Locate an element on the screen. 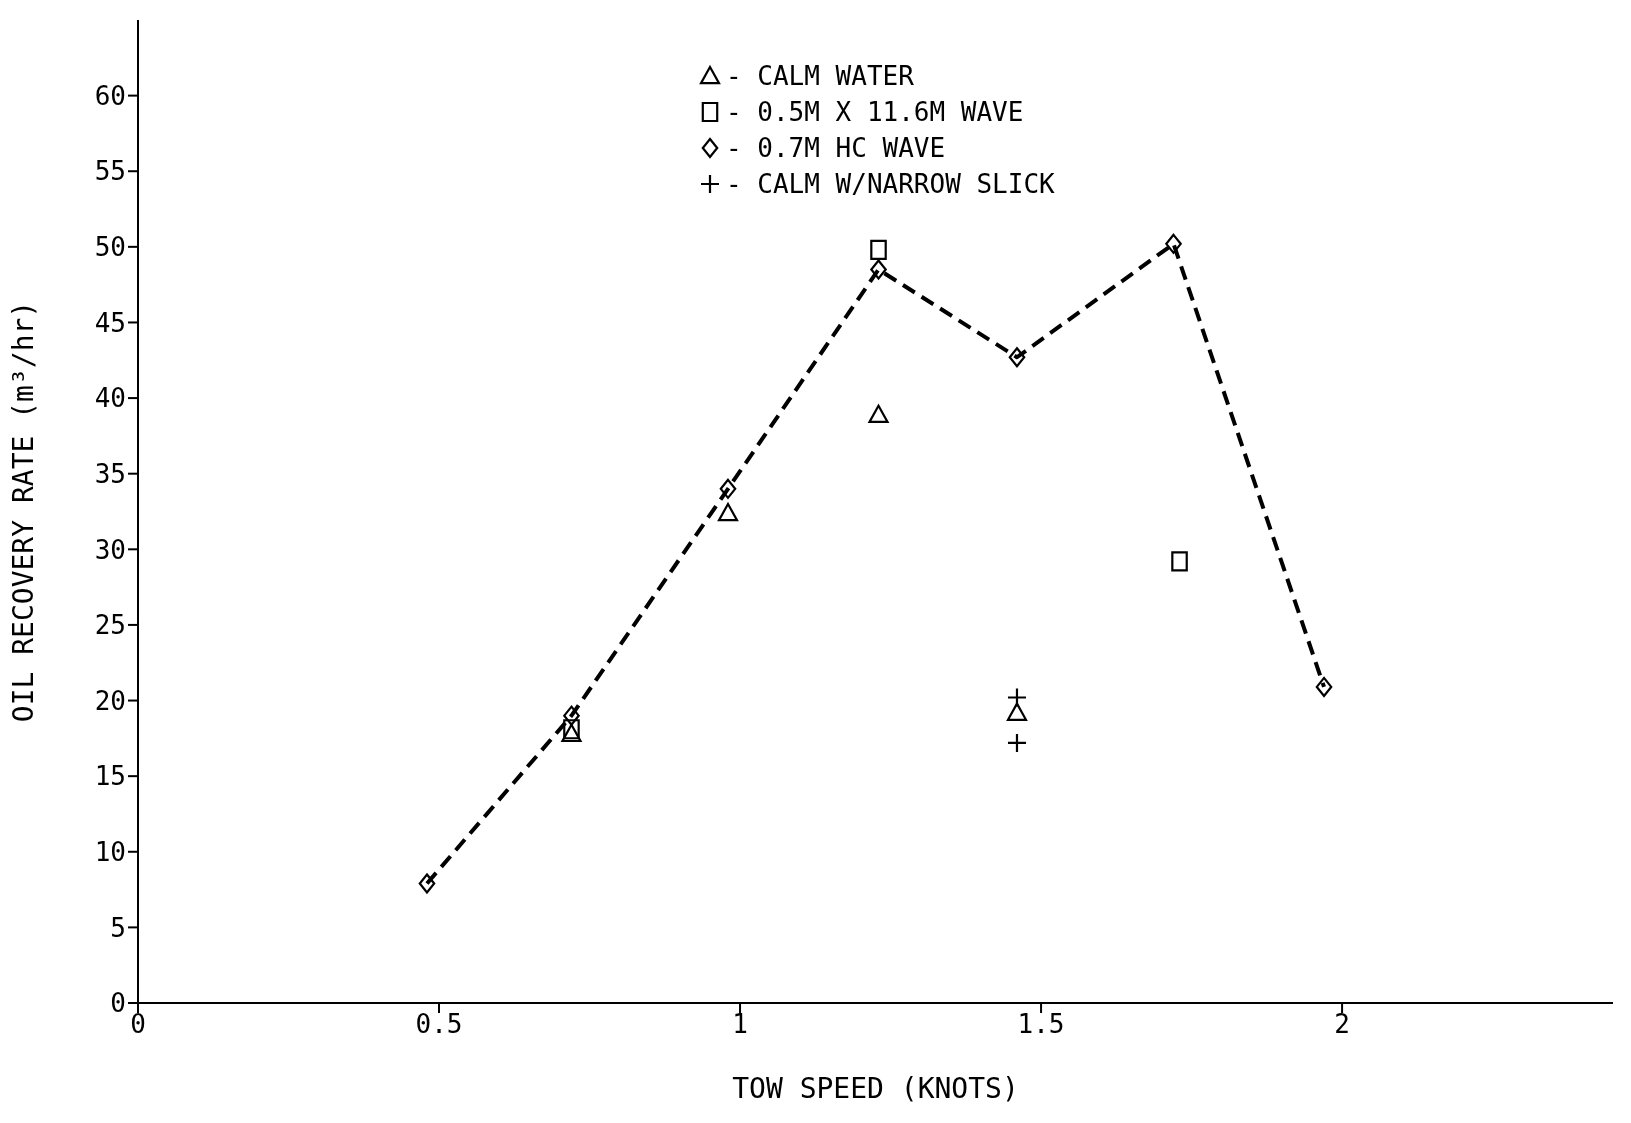 Image resolution: width=1631 pixels, height=1123 pixels. y-tick-label: 50 is located at coordinates (110, 247).